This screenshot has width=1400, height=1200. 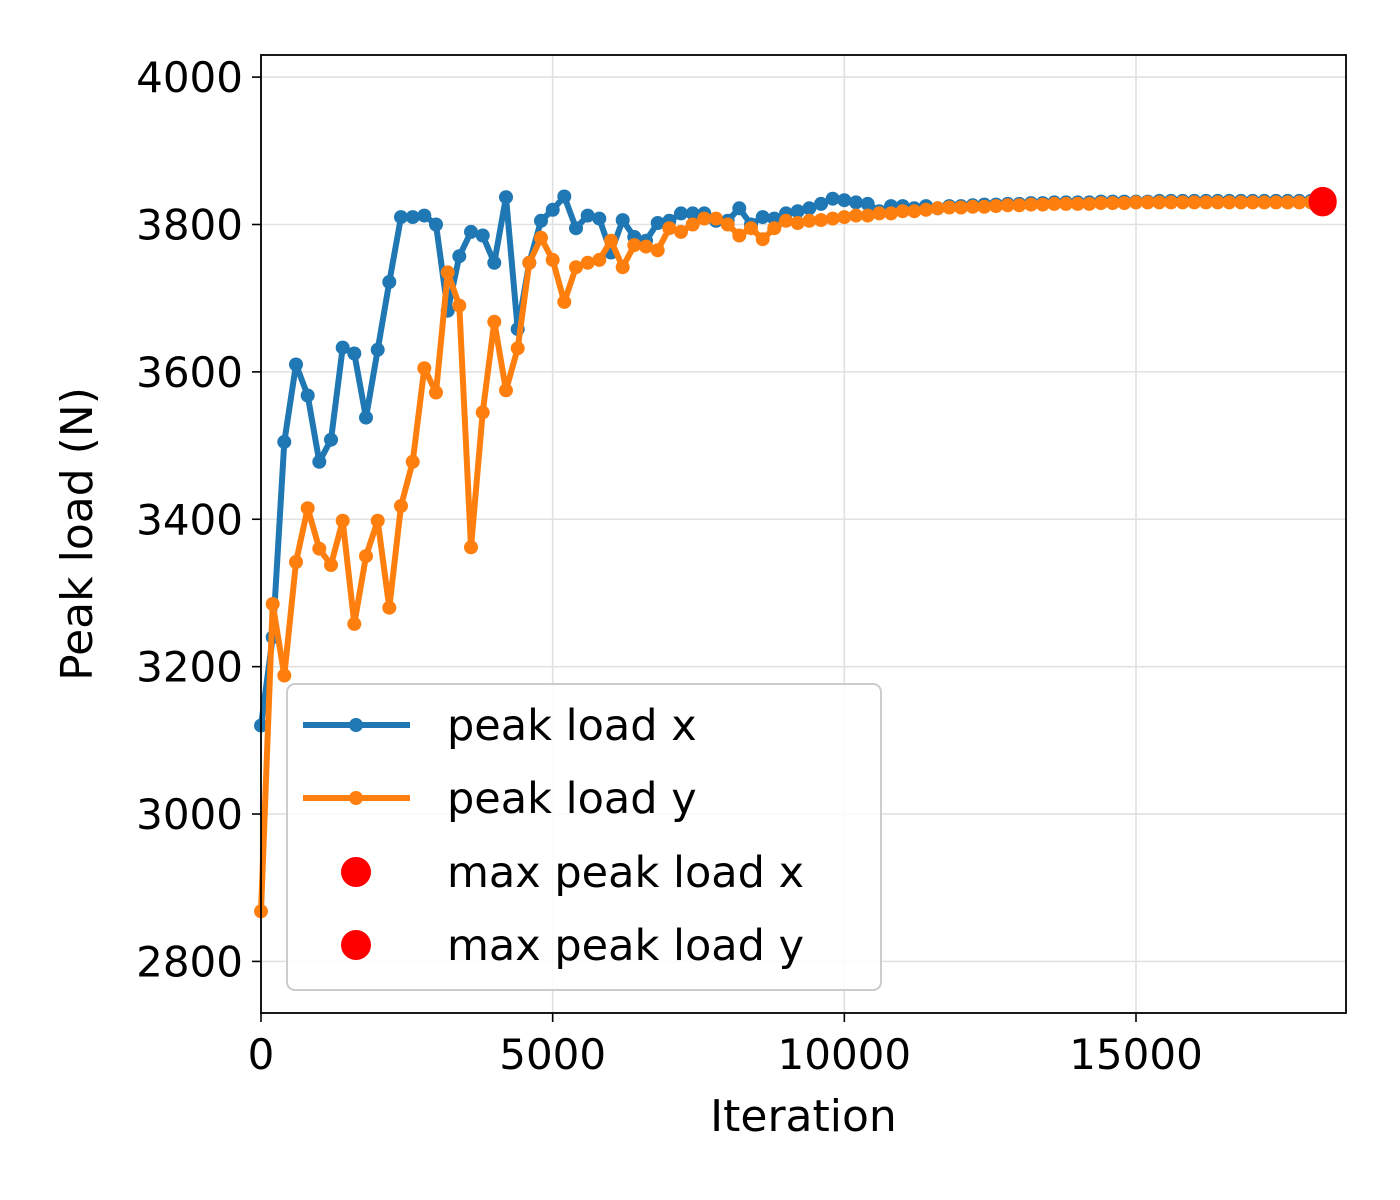 What do you see at coordinates (189, 372) in the screenshot?
I see `y-tick-label: 3600` at bounding box center [189, 372].